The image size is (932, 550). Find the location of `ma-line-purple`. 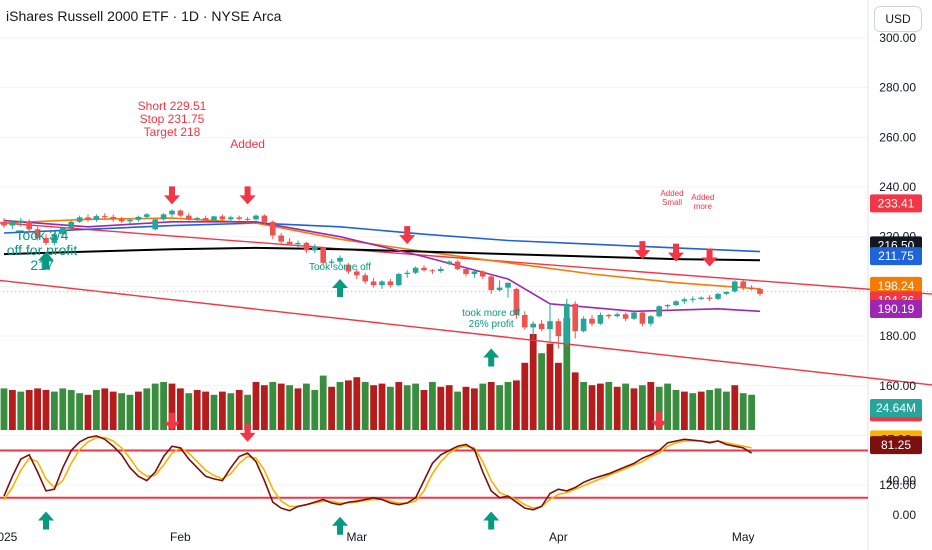

ma-line-purple is located at coordinates (382, 266).